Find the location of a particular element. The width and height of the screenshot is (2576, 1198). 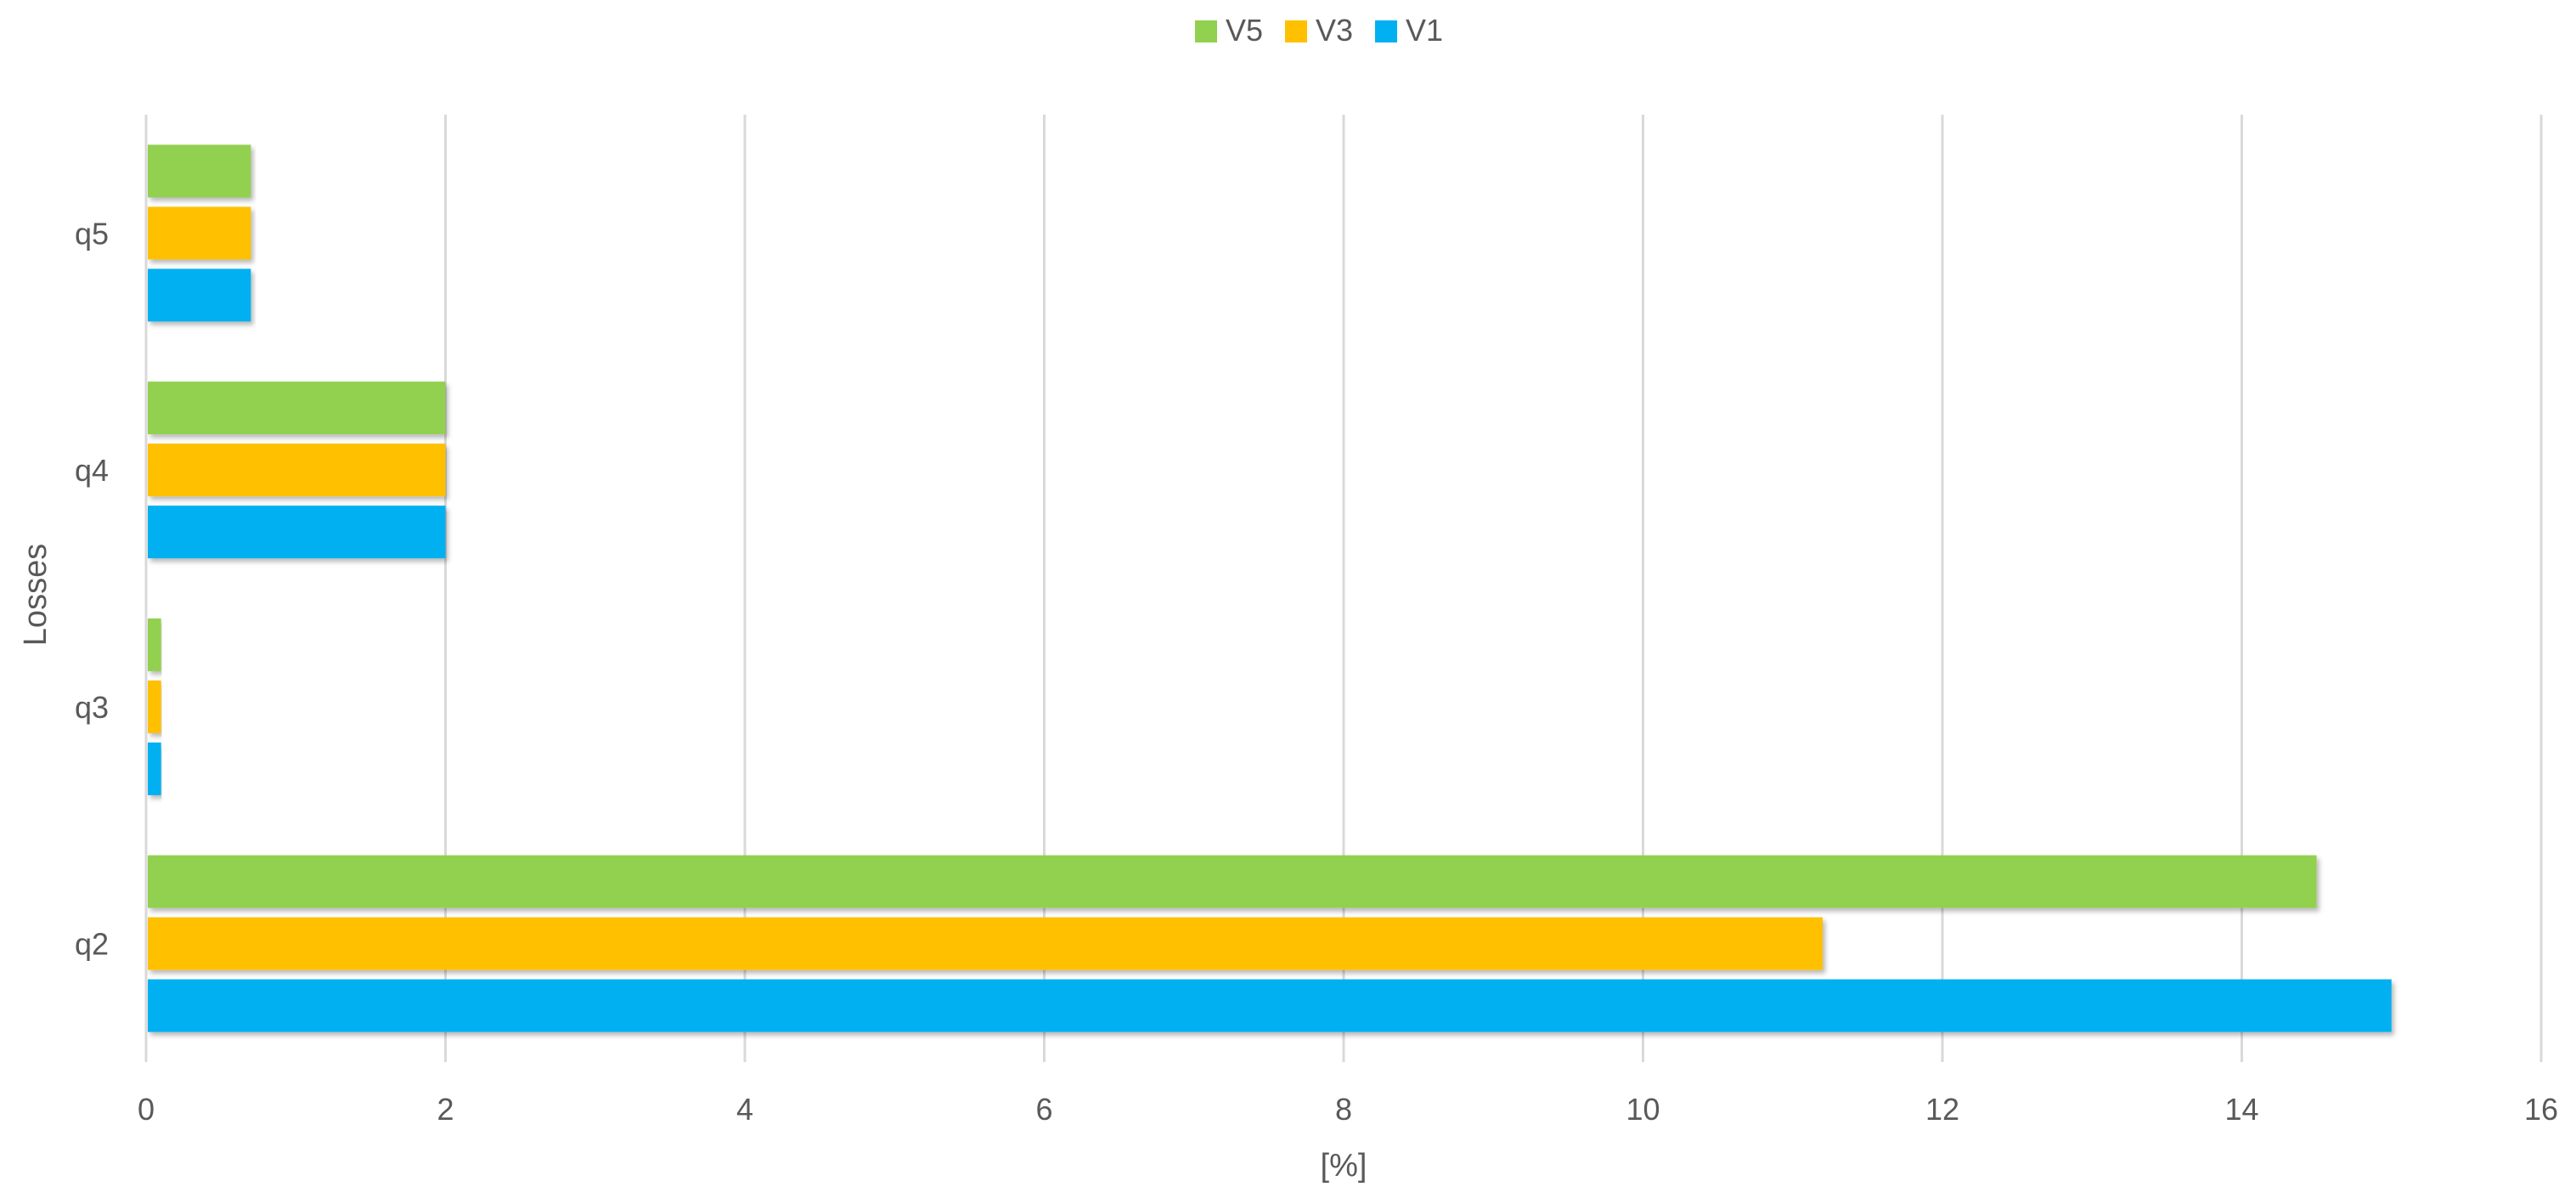

legend-swatch-v1 is located at coordinates (1386, 31).